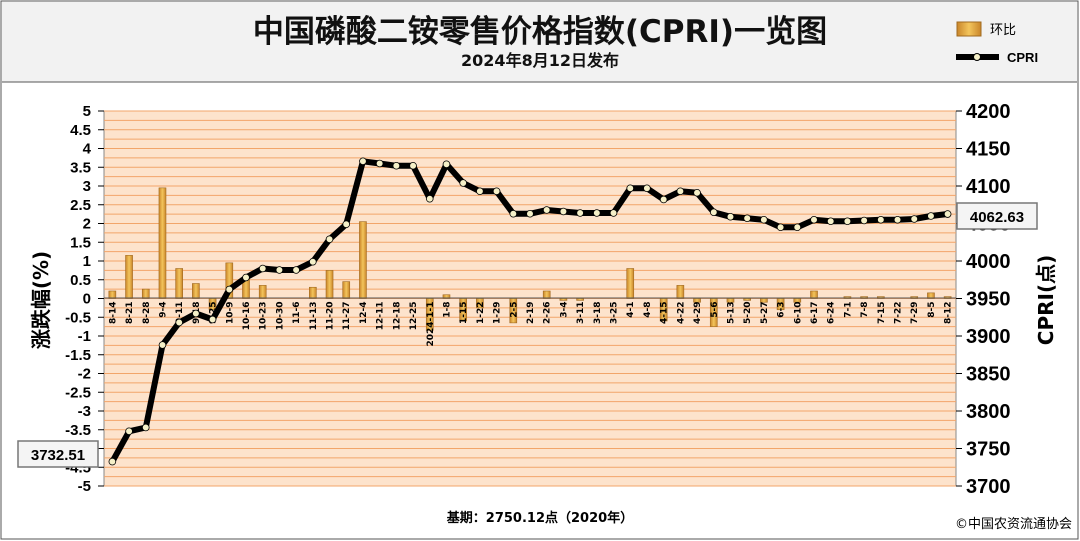 The image size is (1080, 541). I want to click on x-tick-4-22: 4-22, so click(681, 313).